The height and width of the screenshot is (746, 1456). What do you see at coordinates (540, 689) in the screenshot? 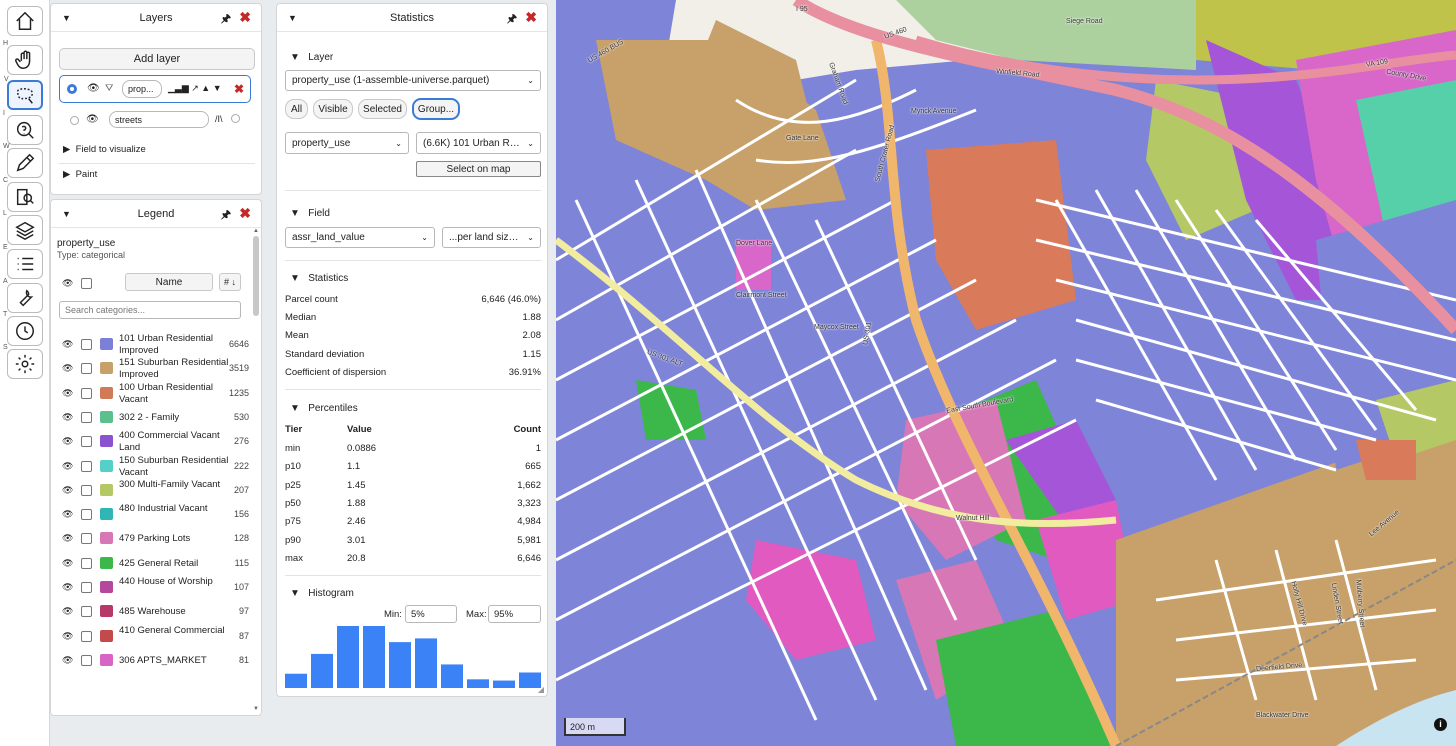
I see `resize-handle-icon: ◢` at bounding box center [540, 689].